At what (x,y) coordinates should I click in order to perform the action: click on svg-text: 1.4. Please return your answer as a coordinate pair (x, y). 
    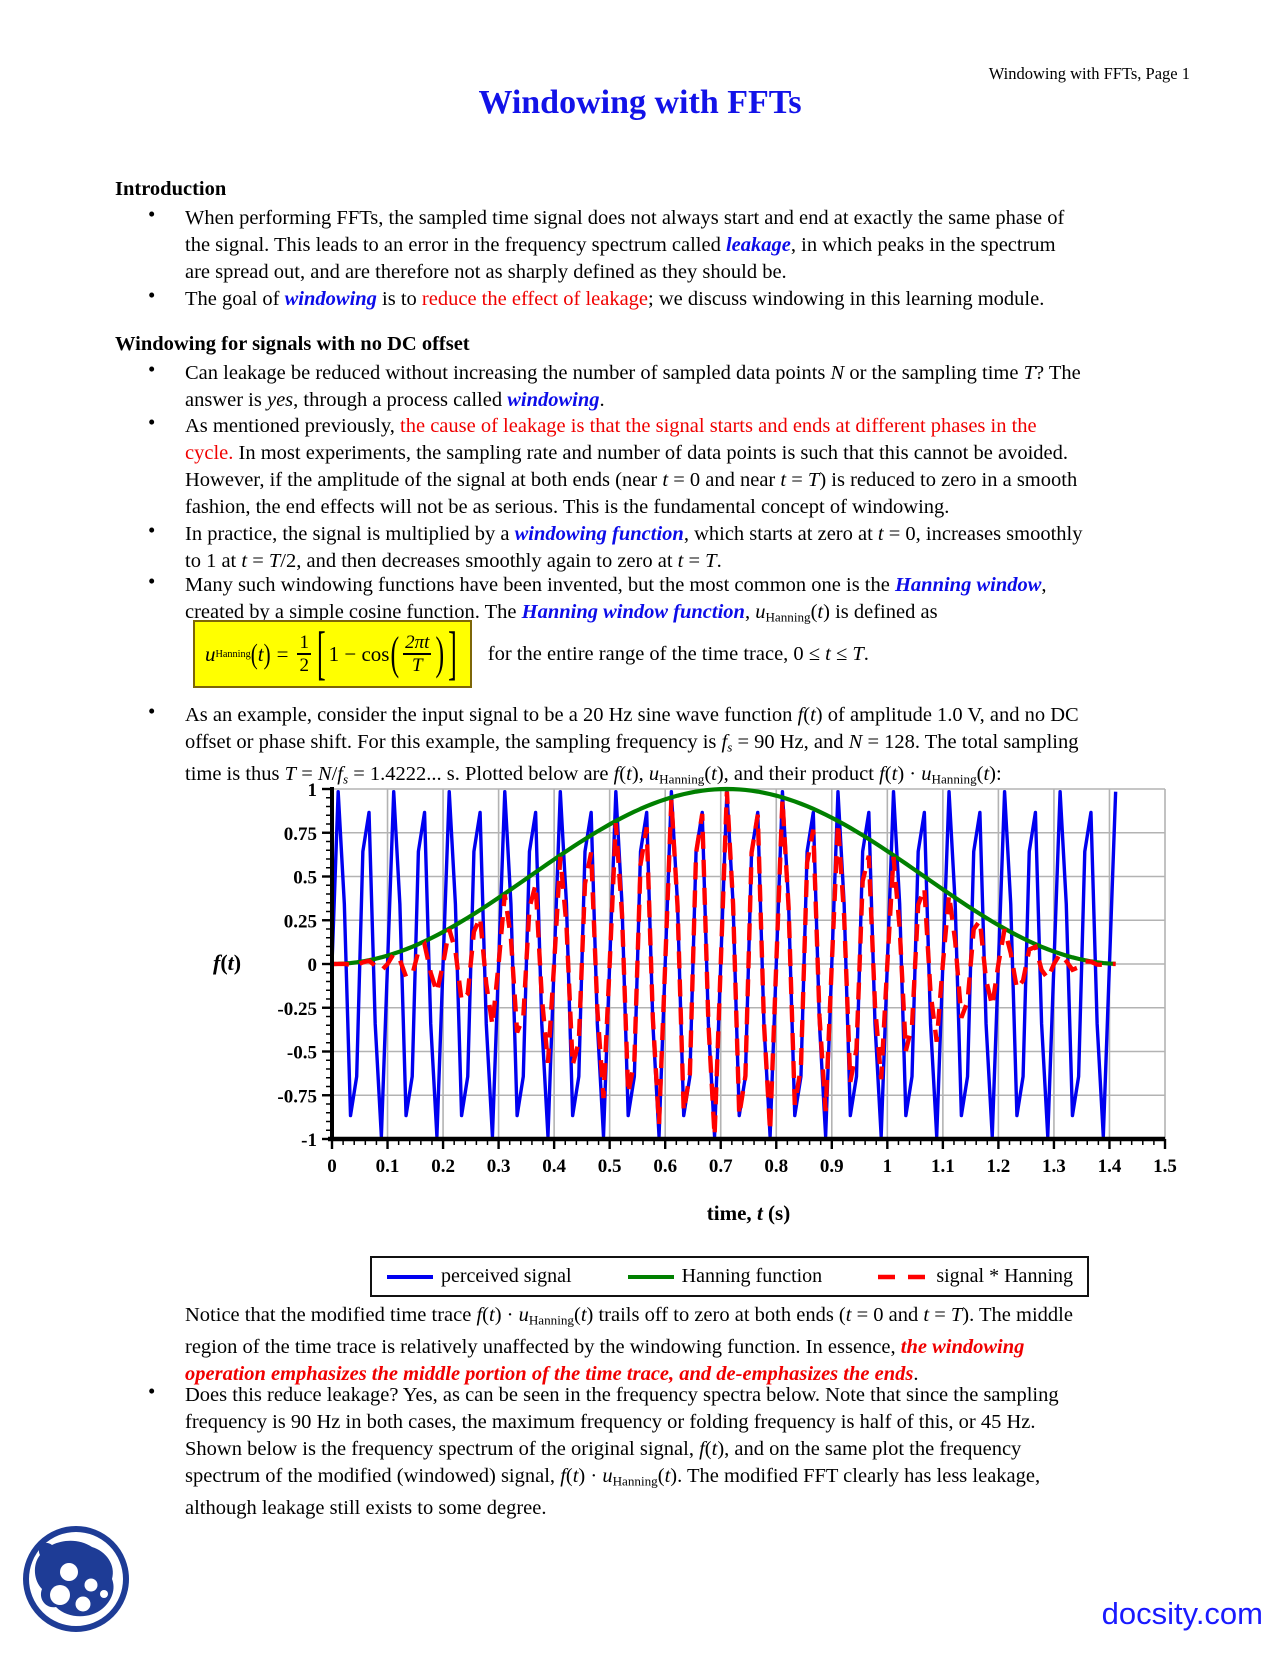
    Looking at the image, I should click on (1110, 1166).